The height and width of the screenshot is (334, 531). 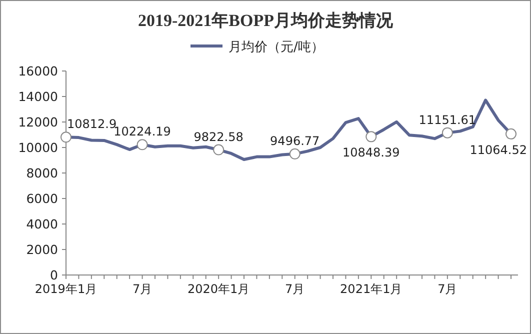 What do you see at coordinates (219, 137) in the screenshot?
I see `data-label: 9822.58` at bounding box center [219, 137].